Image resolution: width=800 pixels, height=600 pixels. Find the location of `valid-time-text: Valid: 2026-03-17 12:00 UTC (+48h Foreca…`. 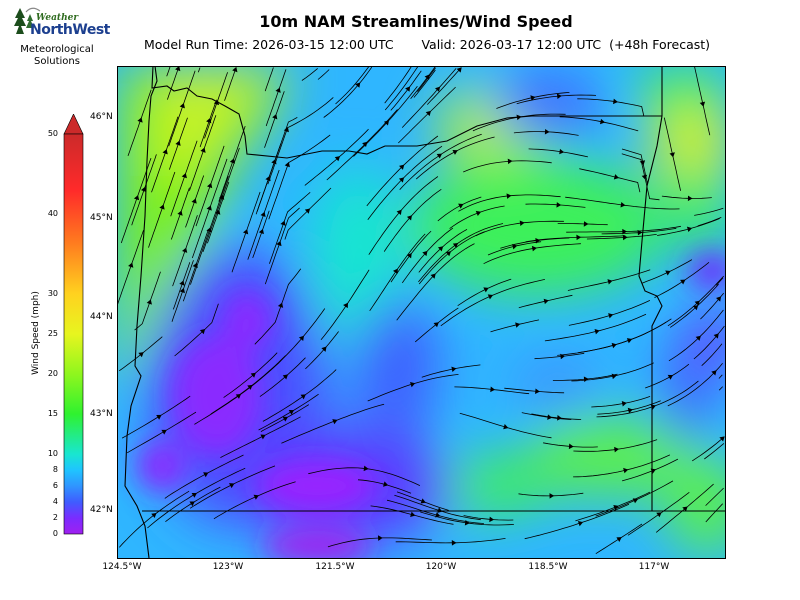

valid-time-text: Valid: 2026-03-17 12:00 UTC (+48h Foreca… is located at coordinates (566, 44).